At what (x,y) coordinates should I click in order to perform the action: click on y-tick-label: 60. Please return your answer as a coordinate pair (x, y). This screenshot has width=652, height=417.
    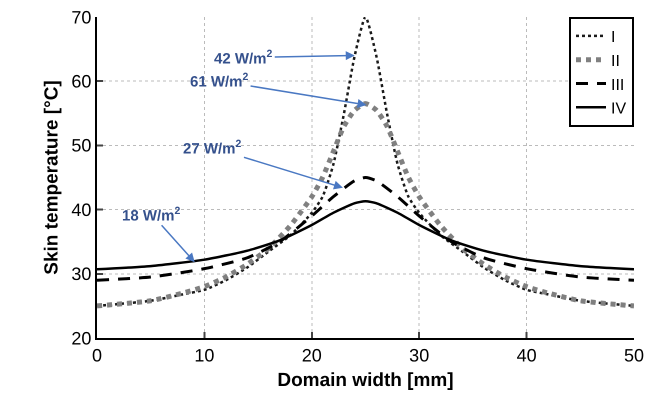
    Looking at the image, I should click on (81, 82).